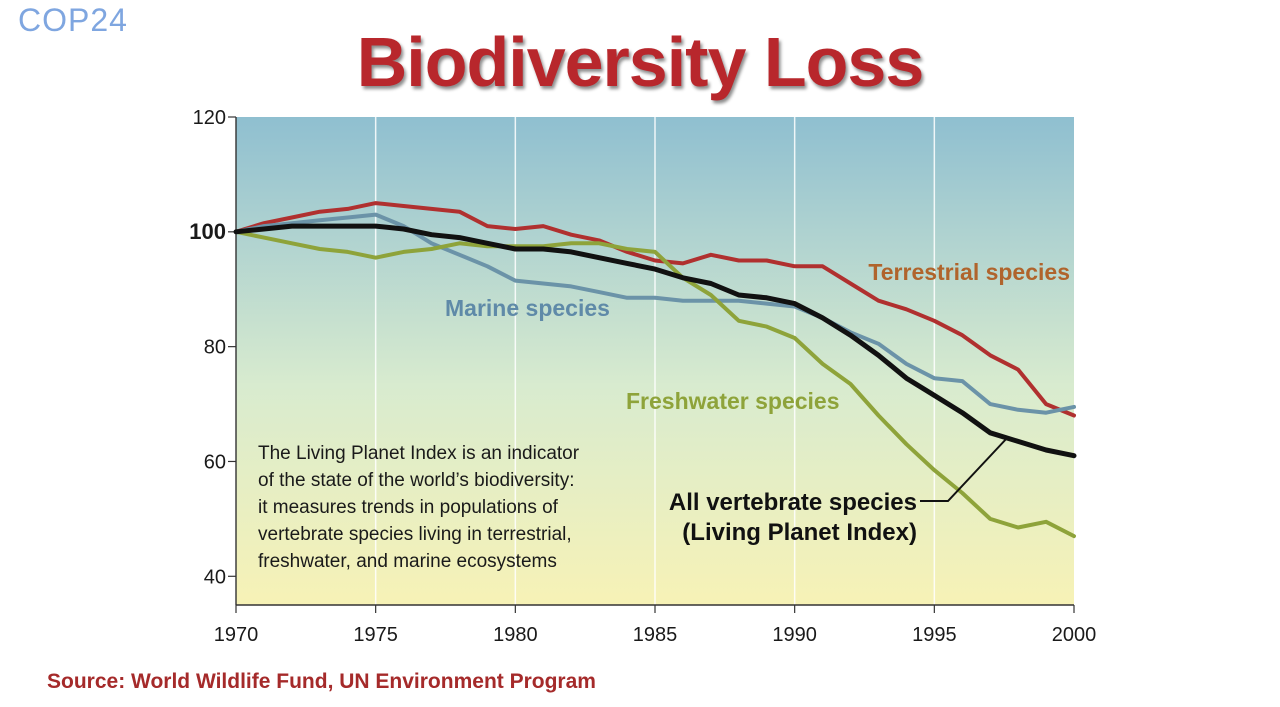 The width and height of the screenshot is (1280, 707). What do you see at coordinates (655, 635) in the screenshot?
I see `x-tick-label: 1985` at bounding box center [655, 635].